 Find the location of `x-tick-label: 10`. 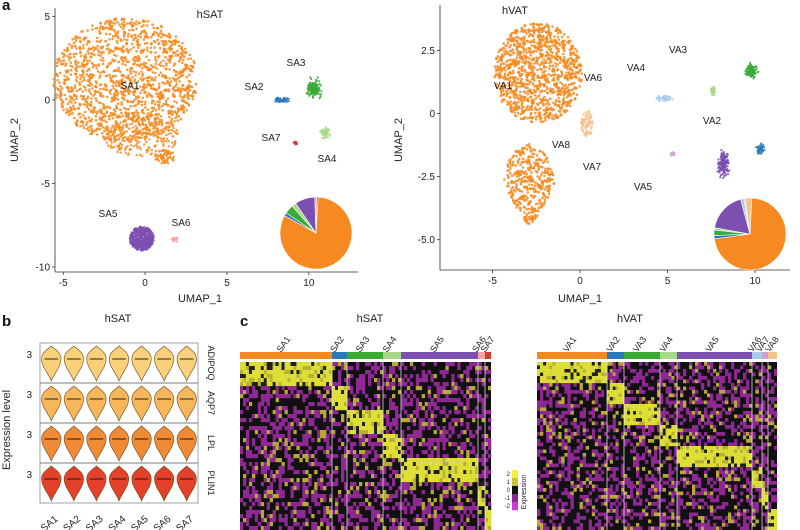

x-tick-label: 10 is located at coordinates (309, 283).